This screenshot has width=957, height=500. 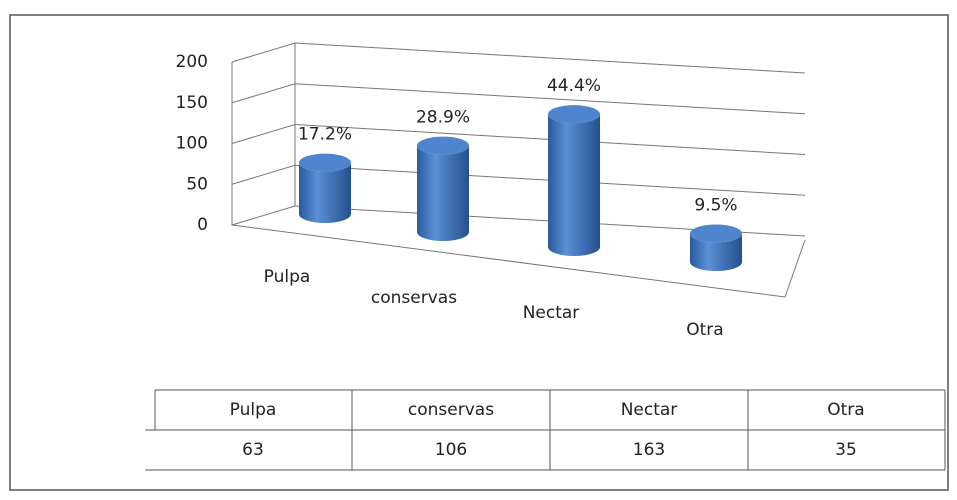 I want to click on y-tick-label: 150, so click(x=192, y=103).